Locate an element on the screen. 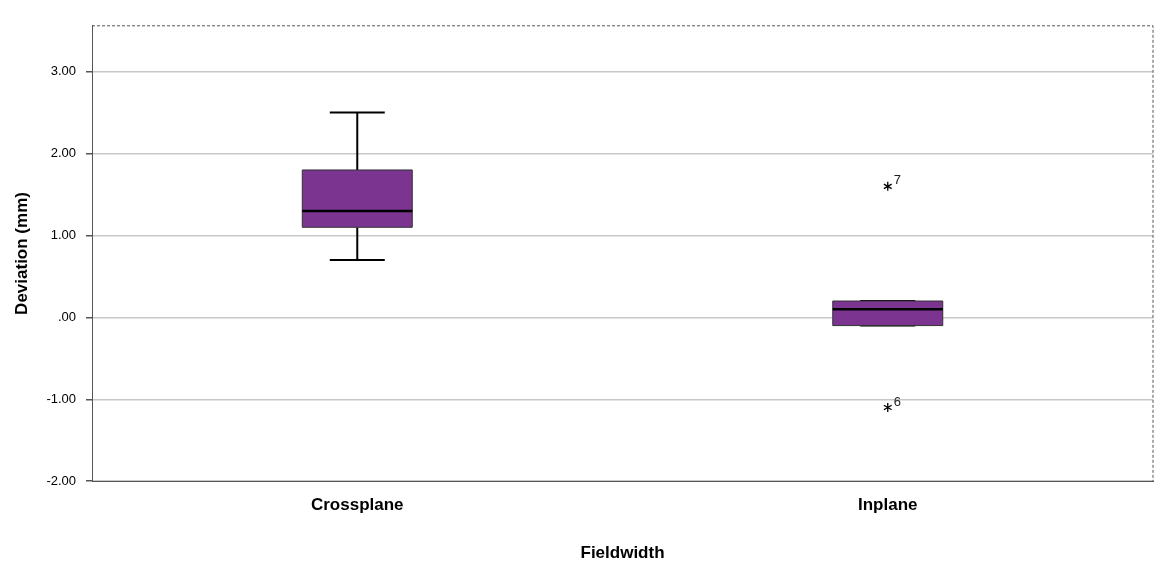 This screenshot has height=576, width=1163. y-axis-title: Deviation (mm) is located at coordinates (21, 253).